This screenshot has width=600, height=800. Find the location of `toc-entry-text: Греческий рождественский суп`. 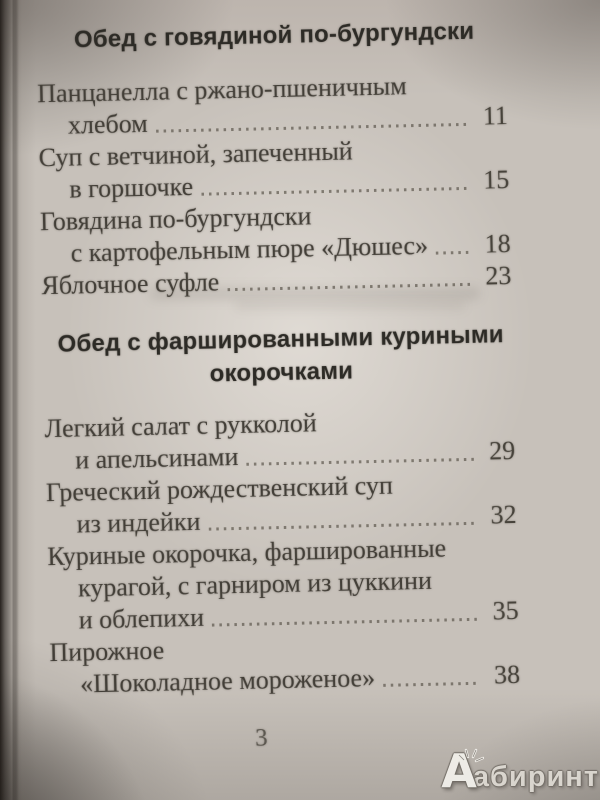

toc-entry-text: Греческий рождественский суп is located at coordinates (219, 489).